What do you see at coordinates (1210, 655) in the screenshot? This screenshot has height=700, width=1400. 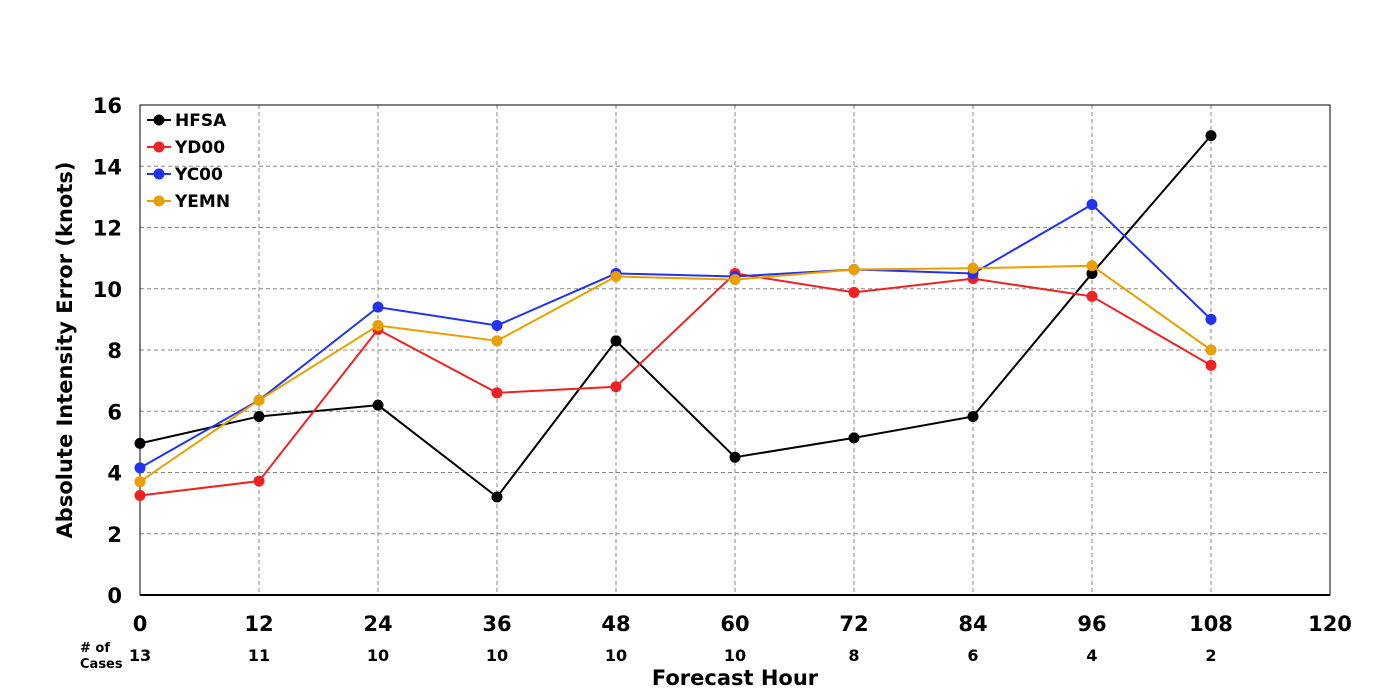 I see `case-count: 2` at bounding box center [1210, 655].